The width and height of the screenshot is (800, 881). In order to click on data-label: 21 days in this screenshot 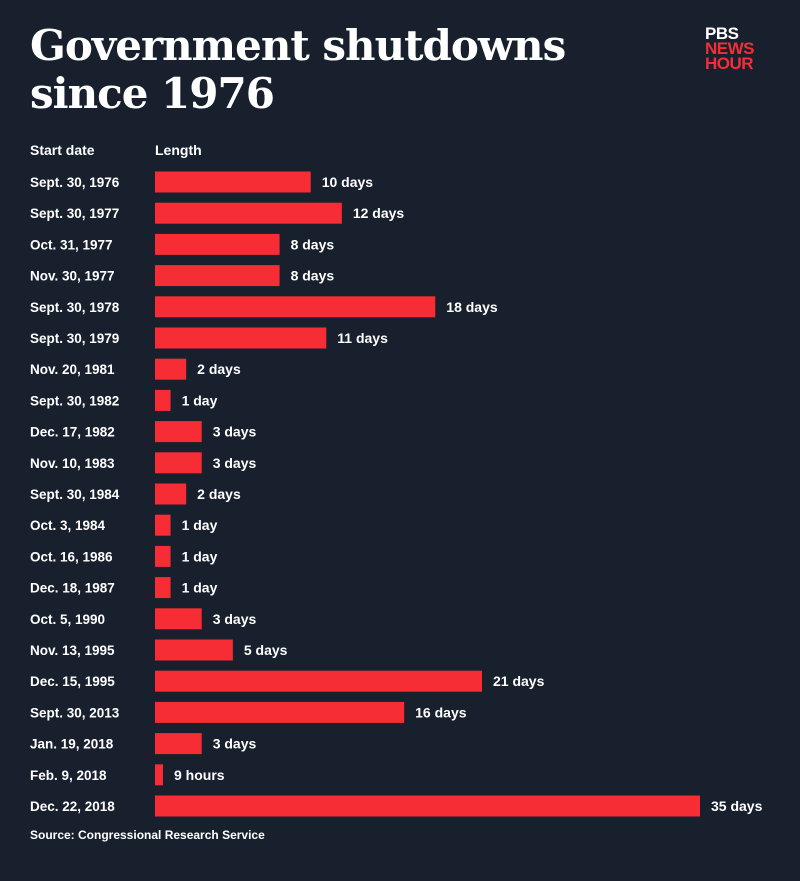, I will do `click(519, 681)`.